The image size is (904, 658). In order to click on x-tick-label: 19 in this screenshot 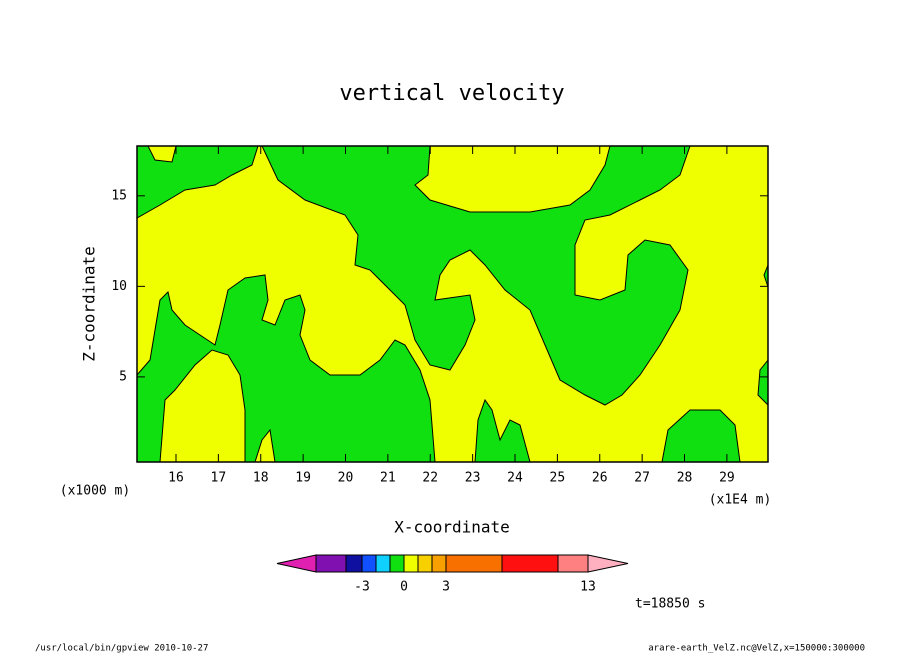, I will do `click(303, 478)`.